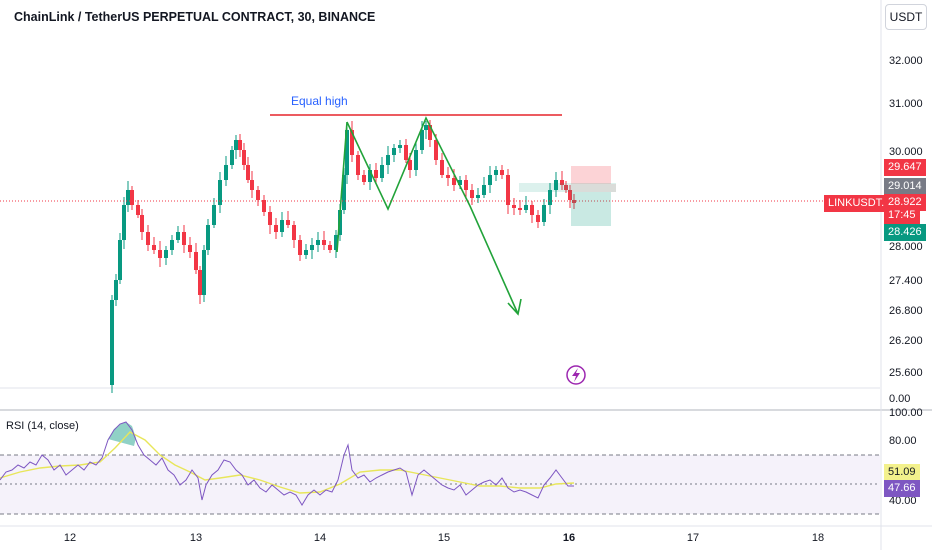 This screenshot has width=932, height=550. Describe the element at coordinates (902, 215) in the screenshot. I see `countdown-tag: 17:45` at that location.